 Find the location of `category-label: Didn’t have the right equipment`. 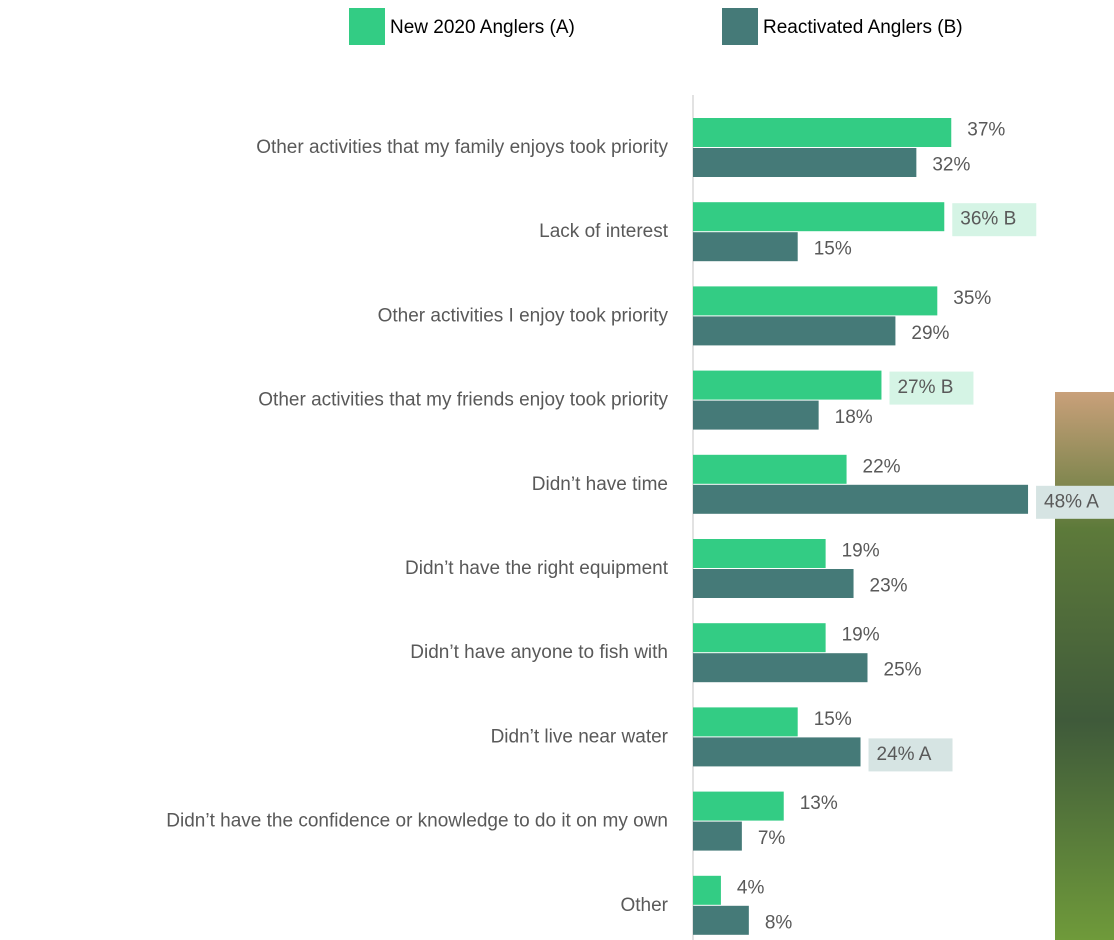

category-label: Didn’t have the right equipment is located at coordinates (537, 568).